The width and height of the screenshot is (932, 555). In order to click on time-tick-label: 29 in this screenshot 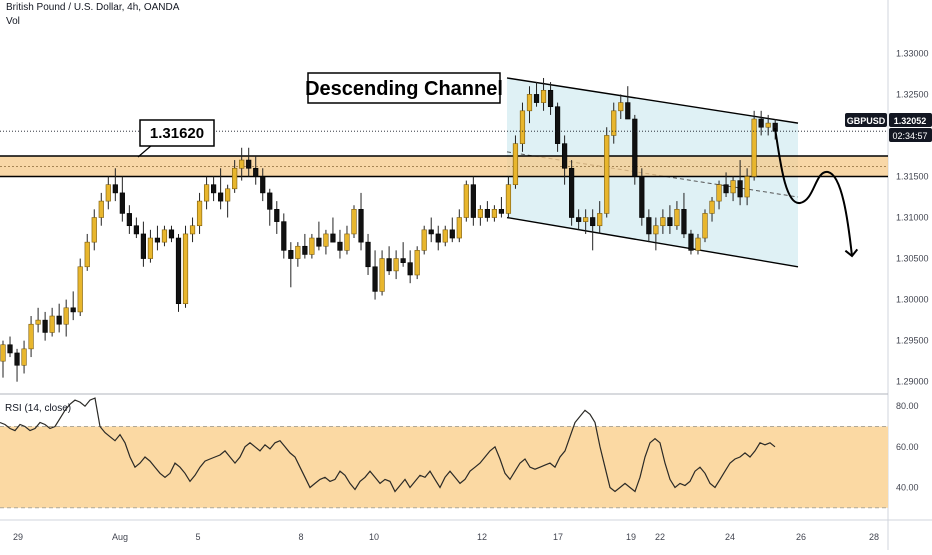, I will do `click(18, 537)`.